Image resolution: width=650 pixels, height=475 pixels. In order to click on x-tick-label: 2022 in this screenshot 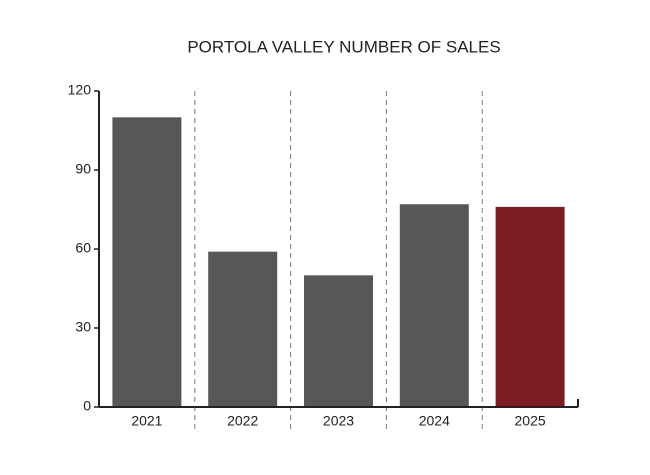, I will do `click(242, 421)`.